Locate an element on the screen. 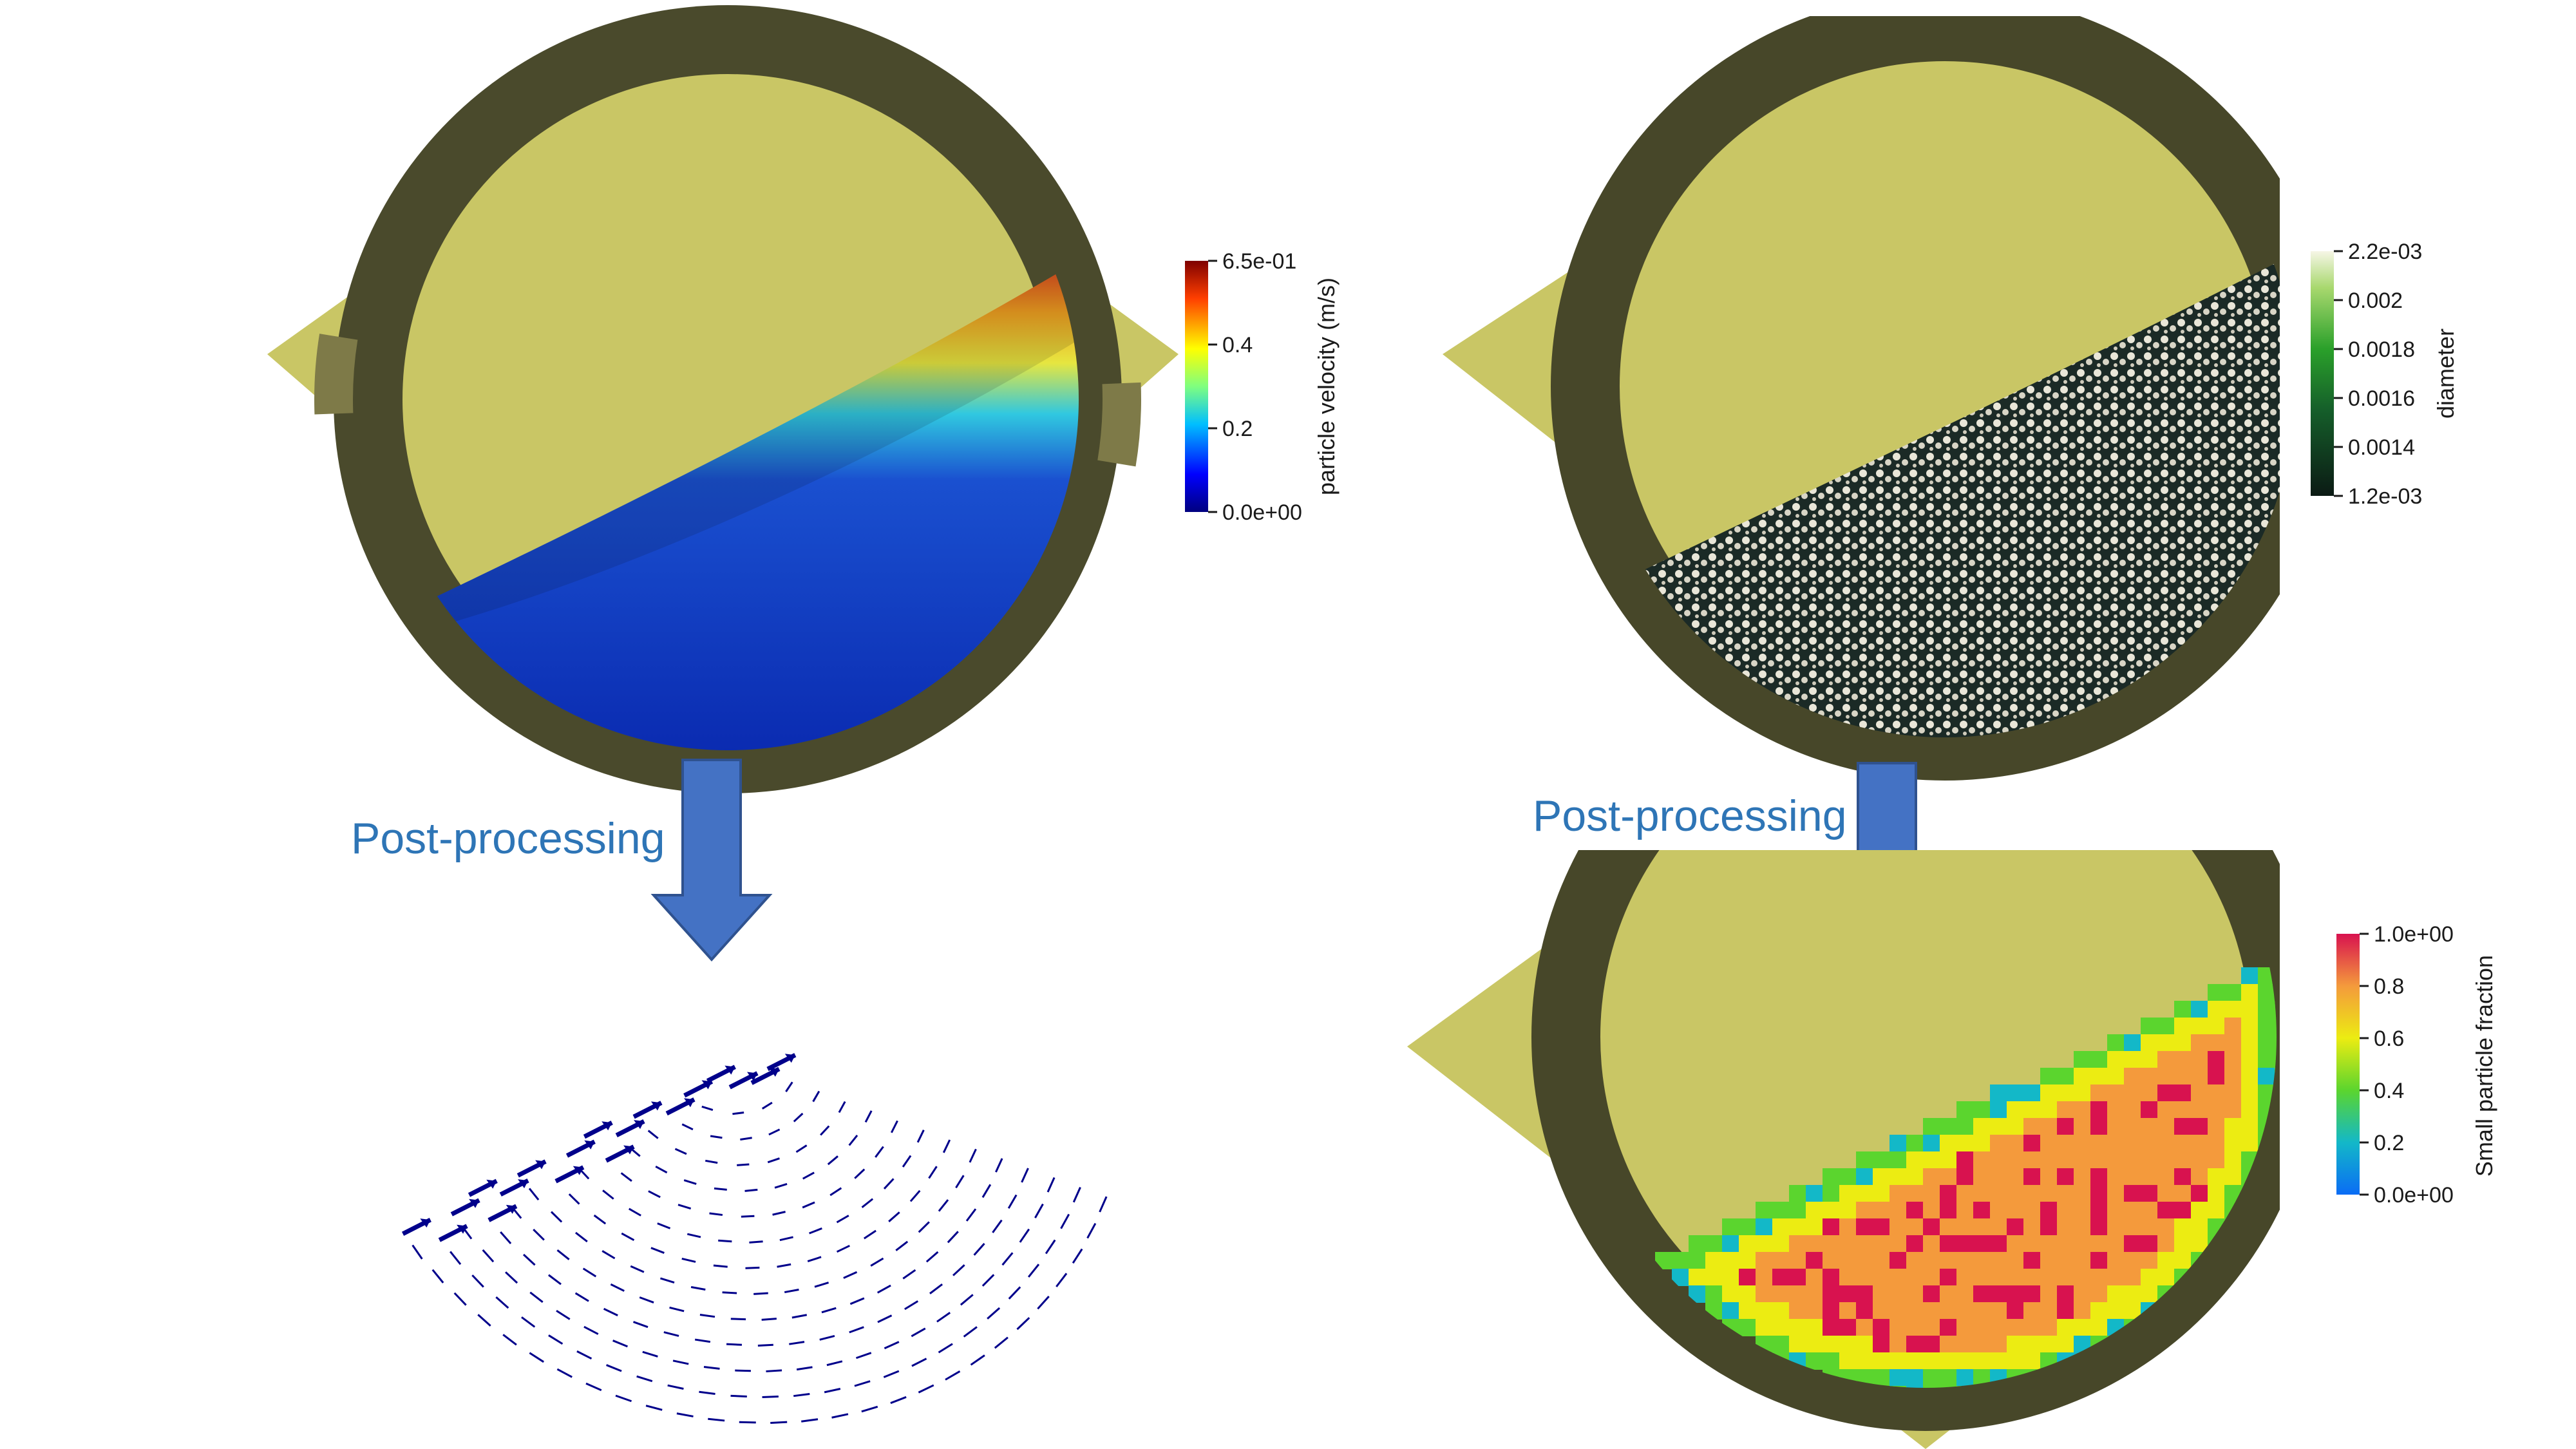  fraction-colorbar-title: Small particle fraction is located at coordinates (2484, 1066).